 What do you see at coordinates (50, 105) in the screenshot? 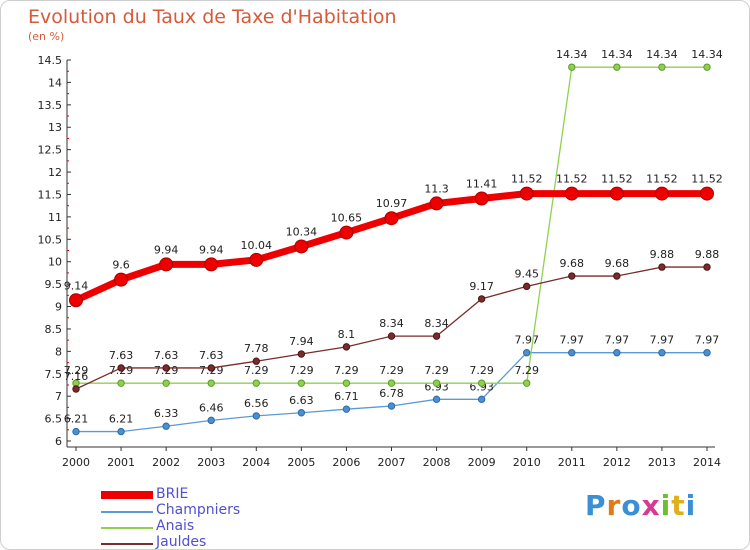
I see `y-tick-label: 13.5` at bounding box center [50, 105].